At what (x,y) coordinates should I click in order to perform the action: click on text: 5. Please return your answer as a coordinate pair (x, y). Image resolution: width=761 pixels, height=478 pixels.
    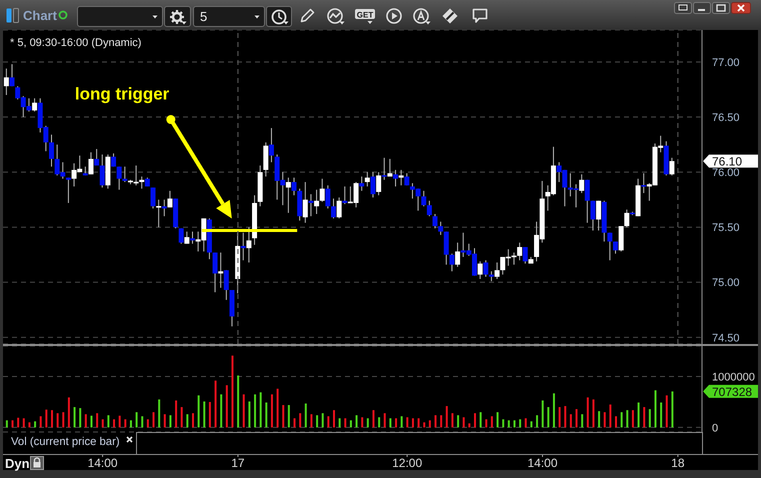
    Looking at the image, I should click on (204, 16).